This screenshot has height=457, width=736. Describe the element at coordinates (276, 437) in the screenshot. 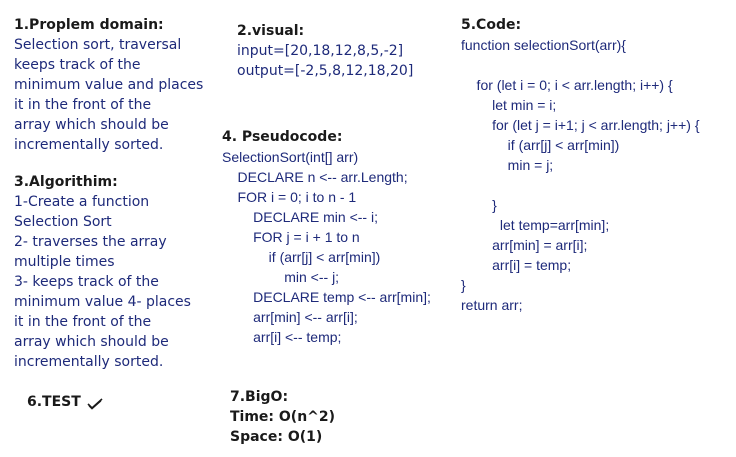

I see `bigo-space: Space: O(1)` at that location.